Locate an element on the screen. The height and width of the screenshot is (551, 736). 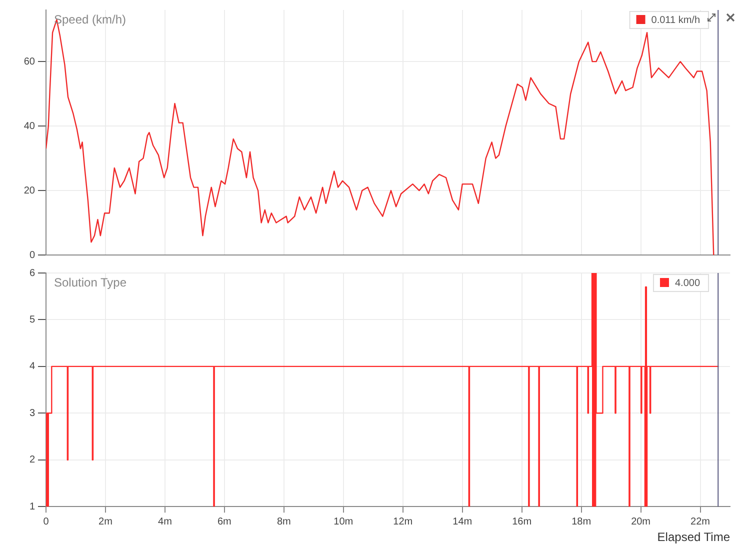
legend-label: 0.011 km/h is located at coordinates (675, 20).